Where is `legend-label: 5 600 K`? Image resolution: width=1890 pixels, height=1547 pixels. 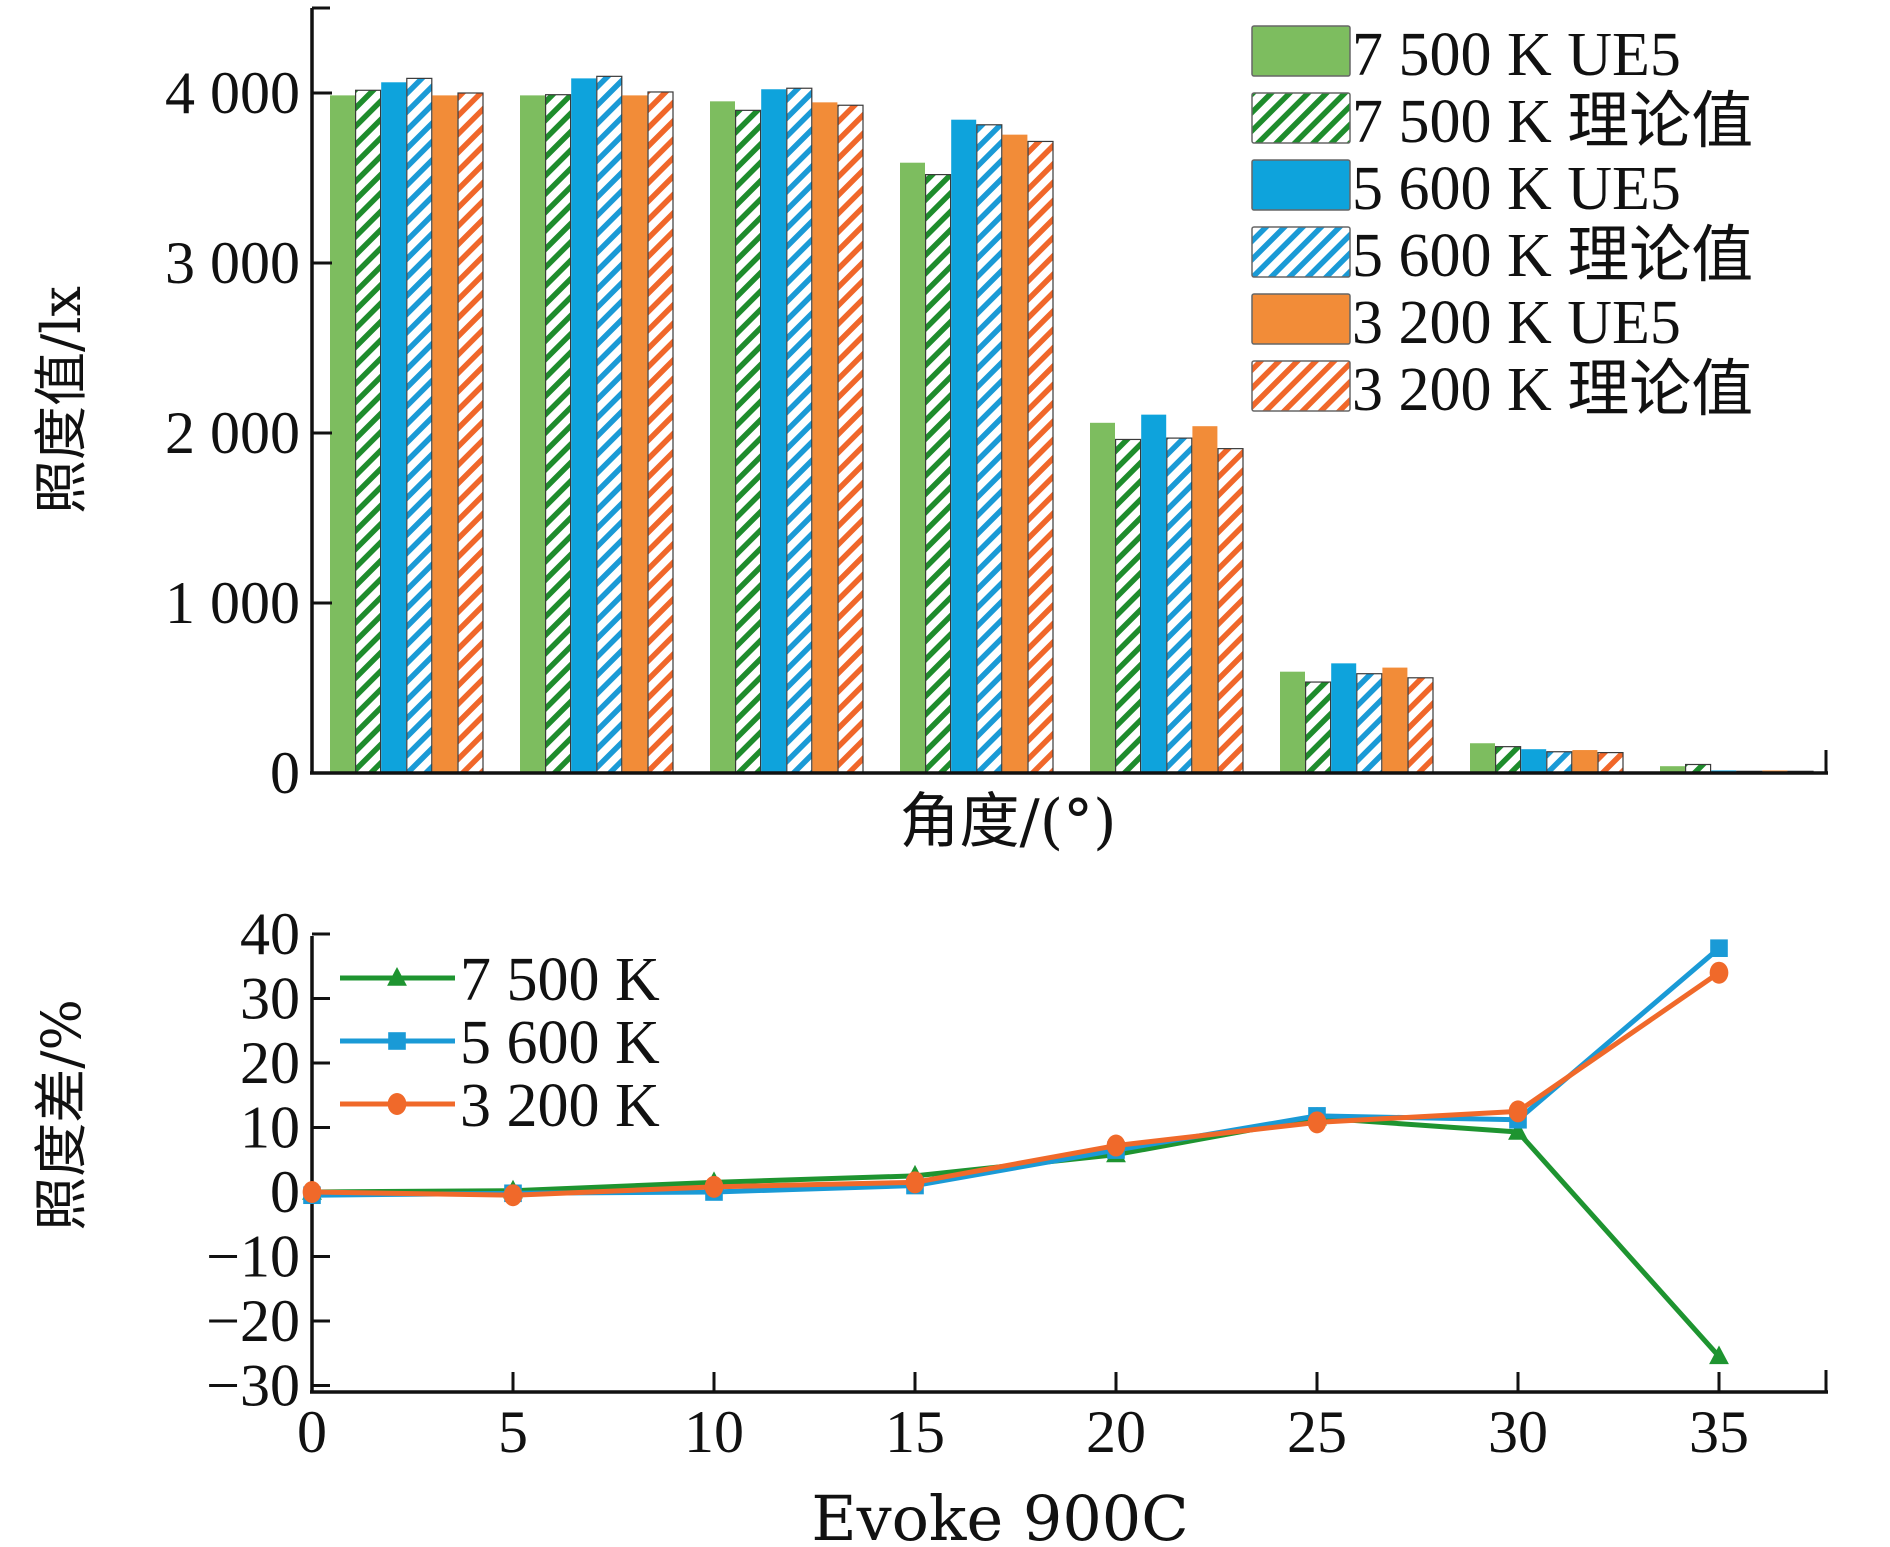
legend-label: 5 600 K is located at coordinates (560, 1043).